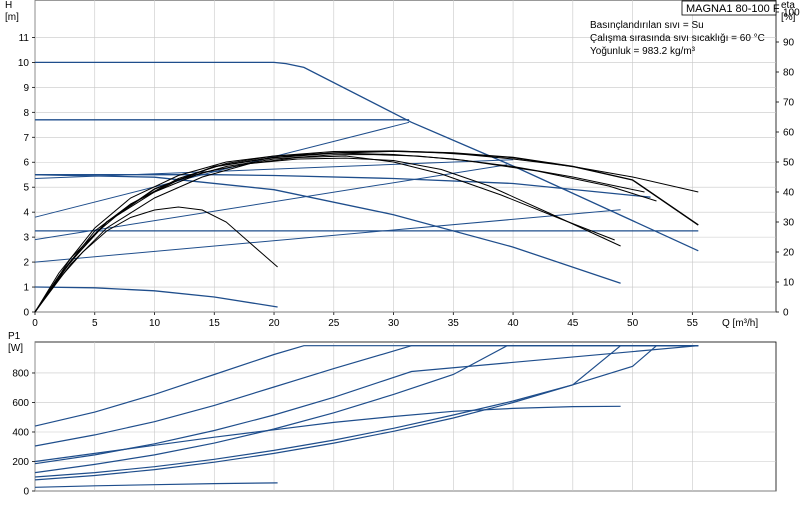 This screenshot has height=505, width=803. Describe the element at coordinates (20, 403) in the screenshot. I see `power-y-tick-label: 600` at that location.